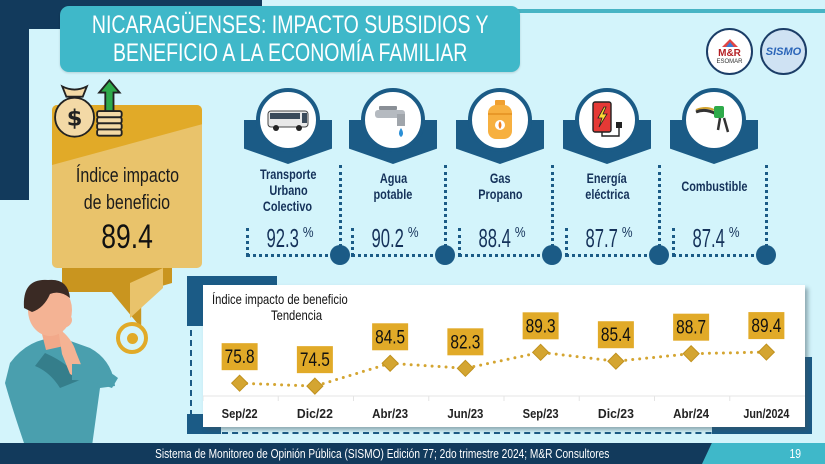 Image resolution: width=825 pixels, height=464 pixels. I want to click on x-tick-label: Dic/23, so click(616, 413).